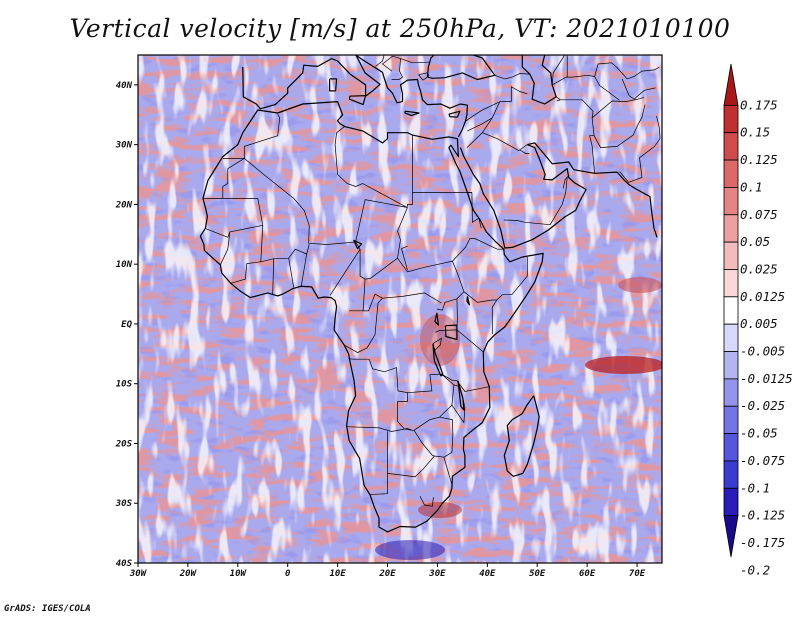 The height and width of the screenshot is (618, 800). What do you see at coordinates (762, 405) in the screenshot?
I see `colorbar-label: -0.025` at bounding box center [762, 405].